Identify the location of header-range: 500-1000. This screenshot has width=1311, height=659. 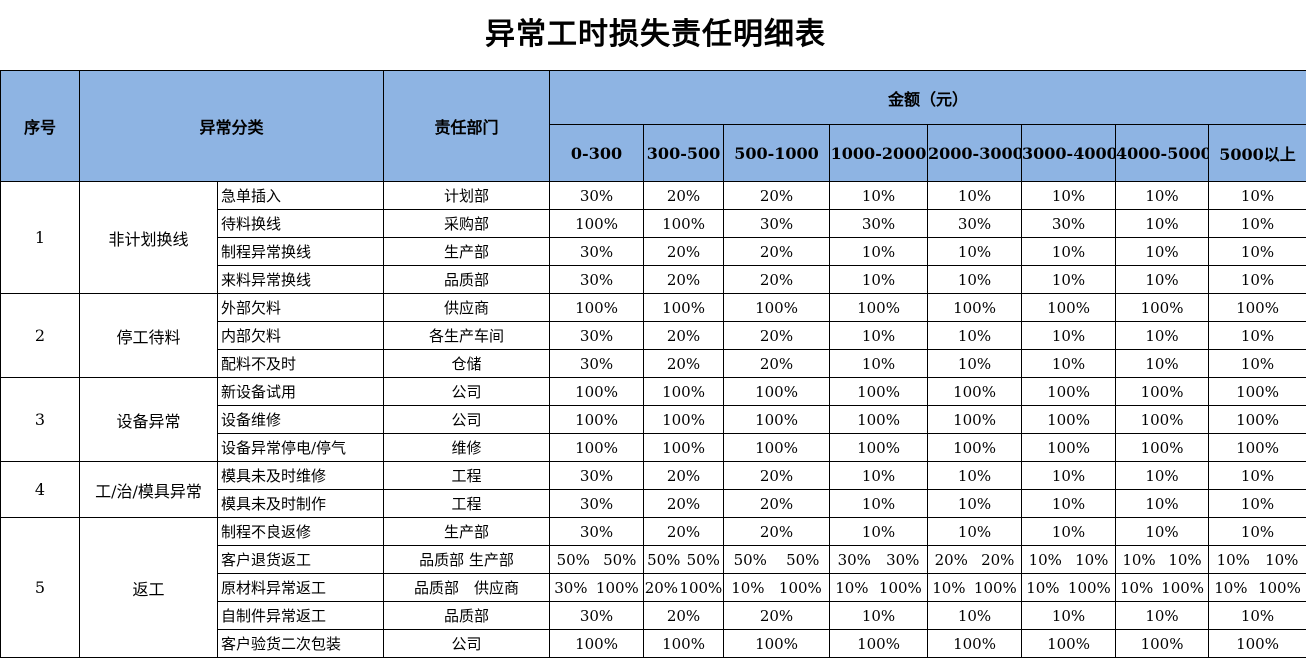
(777, 153).